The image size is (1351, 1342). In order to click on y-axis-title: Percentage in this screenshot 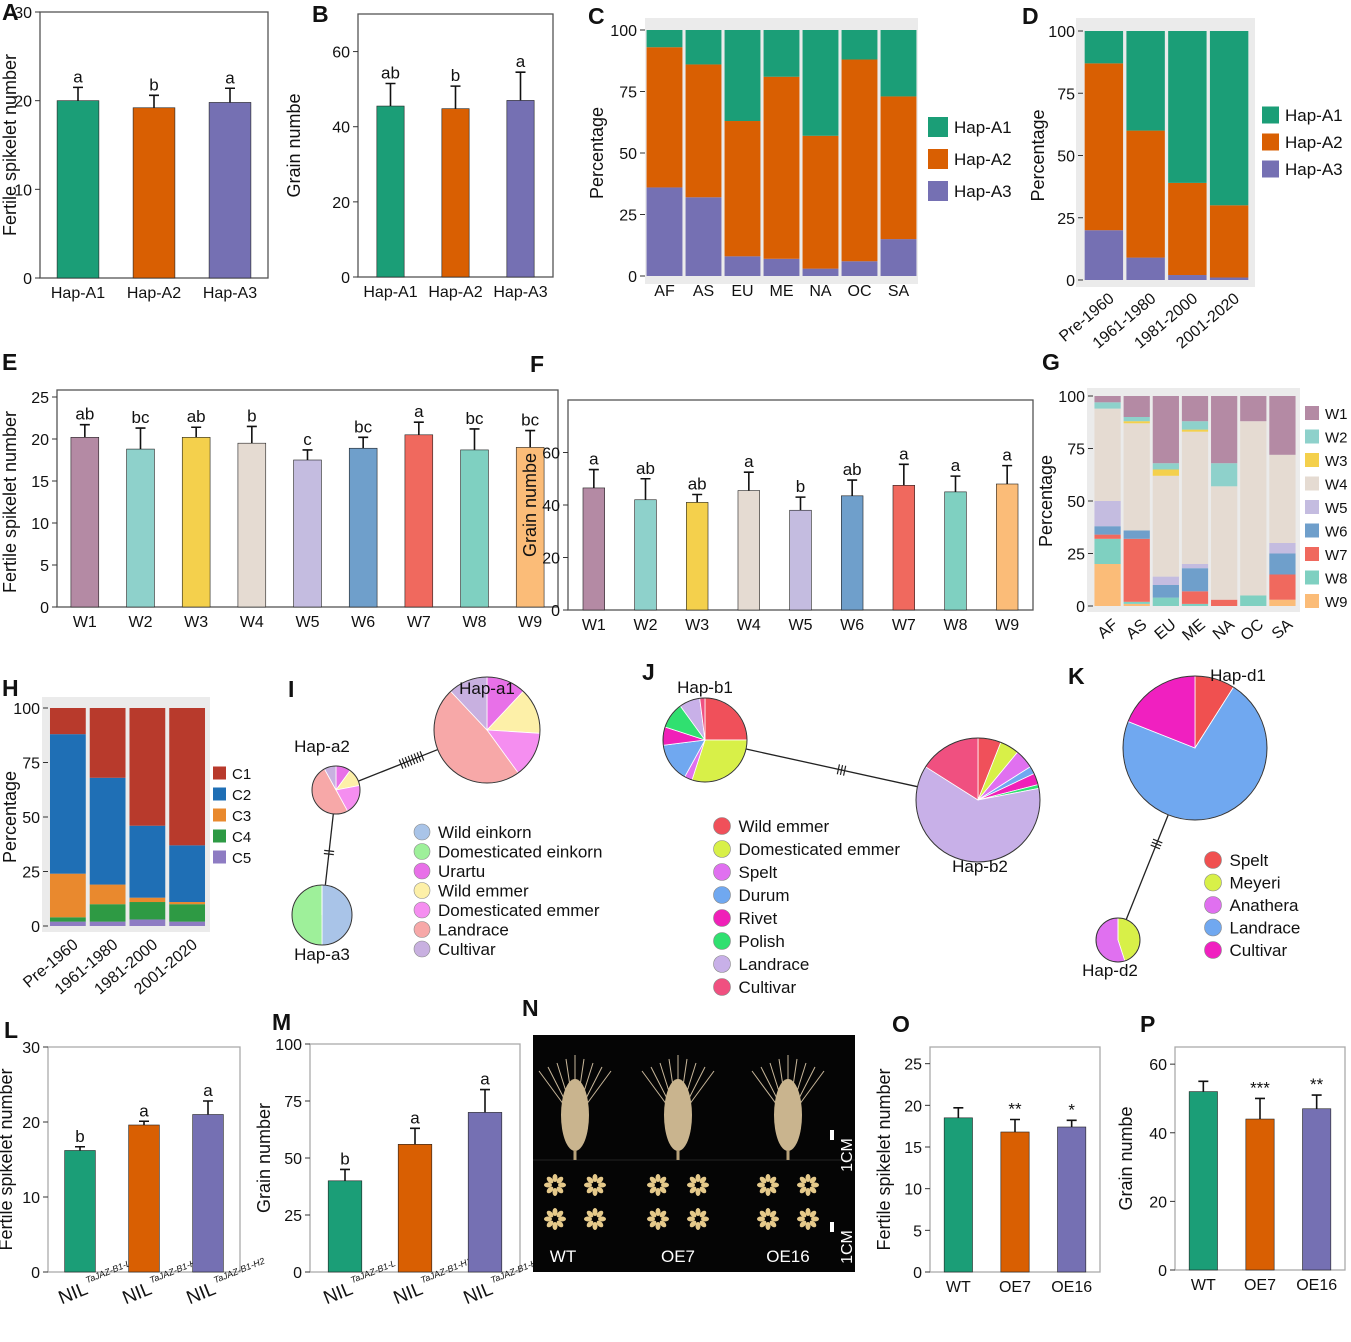, I will do `click(597, 153)`.